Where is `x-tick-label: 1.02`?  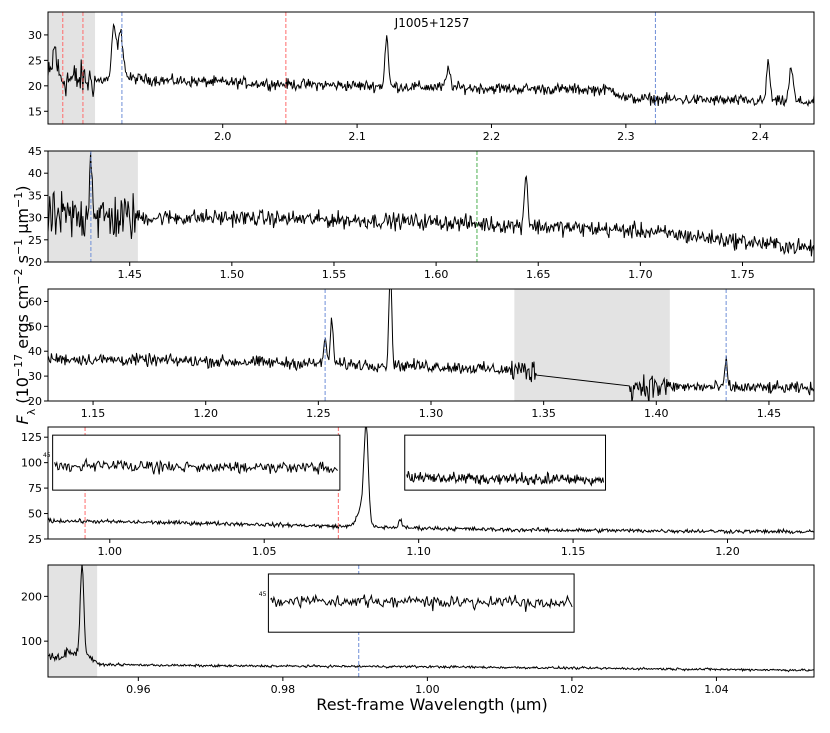 x-tick-label: 1.02 is located at coordinates (572, 689).